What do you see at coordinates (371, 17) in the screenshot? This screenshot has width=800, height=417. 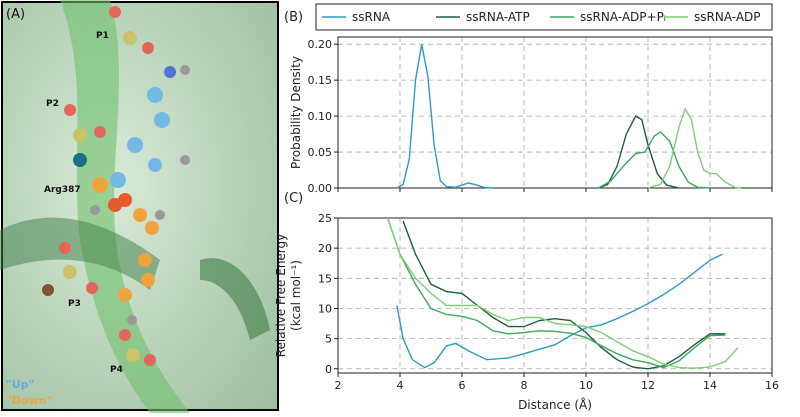 I see `legend-label: ssRNA` at bounding box center [371, 17].